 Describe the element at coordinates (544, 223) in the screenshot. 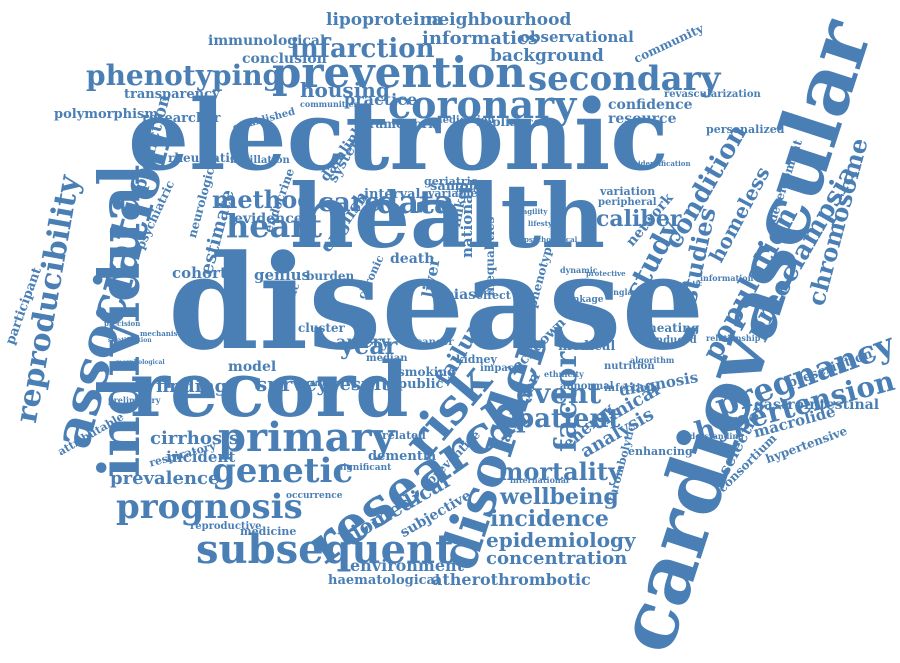

I see `word-lifestyle: lifestyle` at that location.